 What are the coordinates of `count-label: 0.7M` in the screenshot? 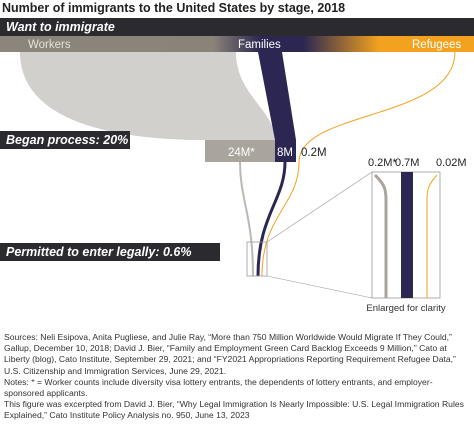 It's located at (407, 163).